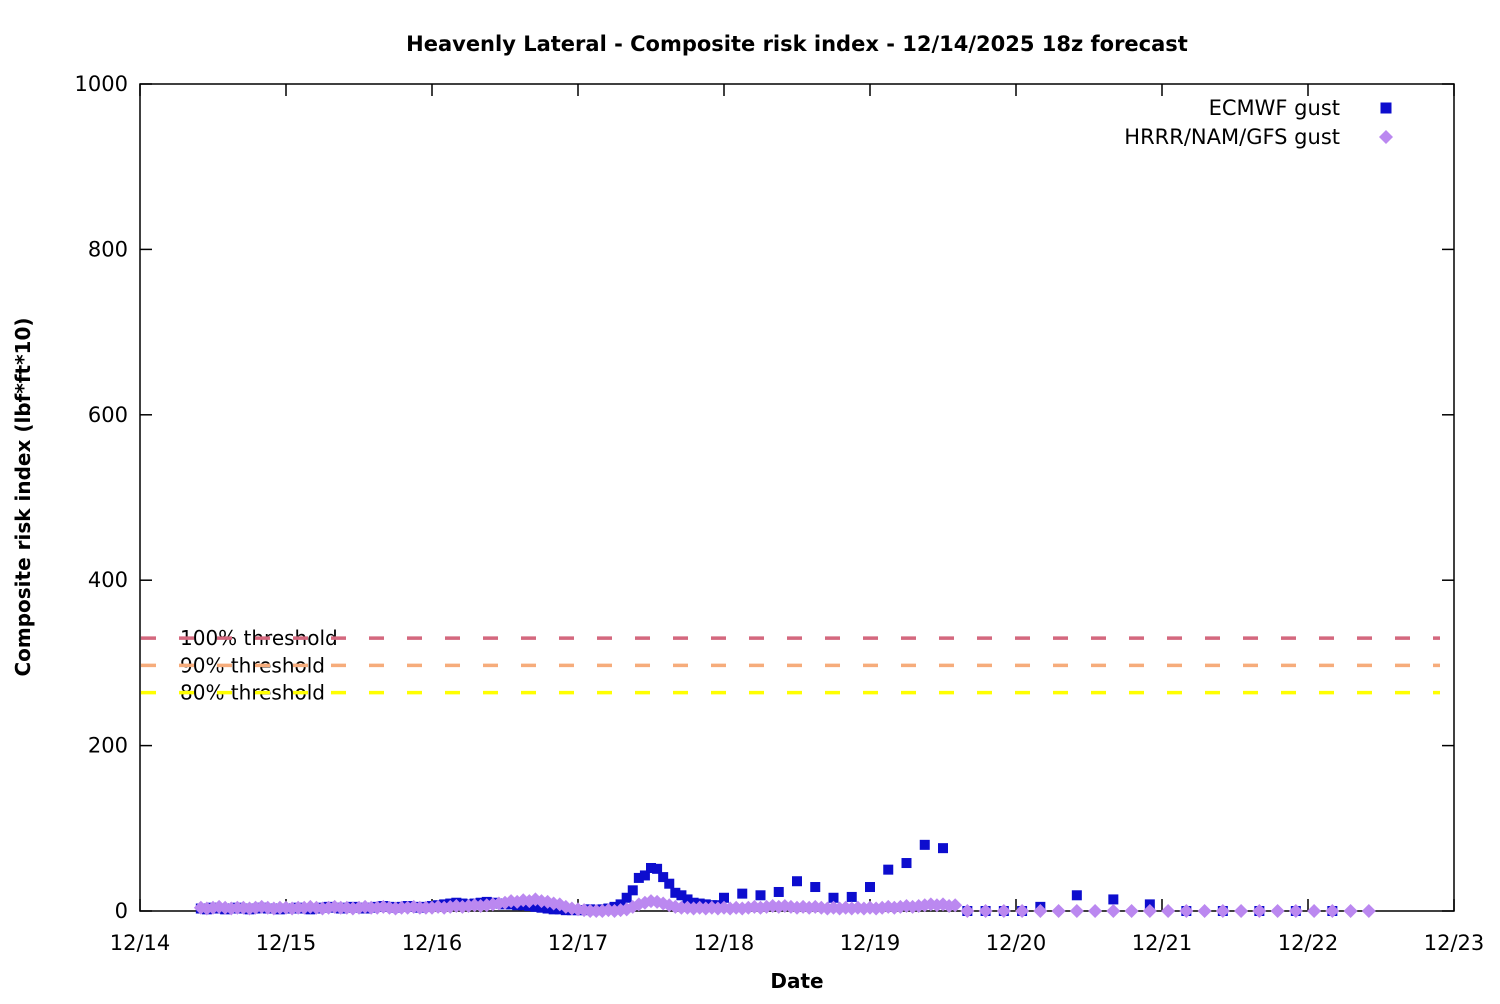 The image size is (1500, 1004). Describe the element at coordinates (1454, 943) in the screenshot. I see `x-tick-label: 12/23` at that location.